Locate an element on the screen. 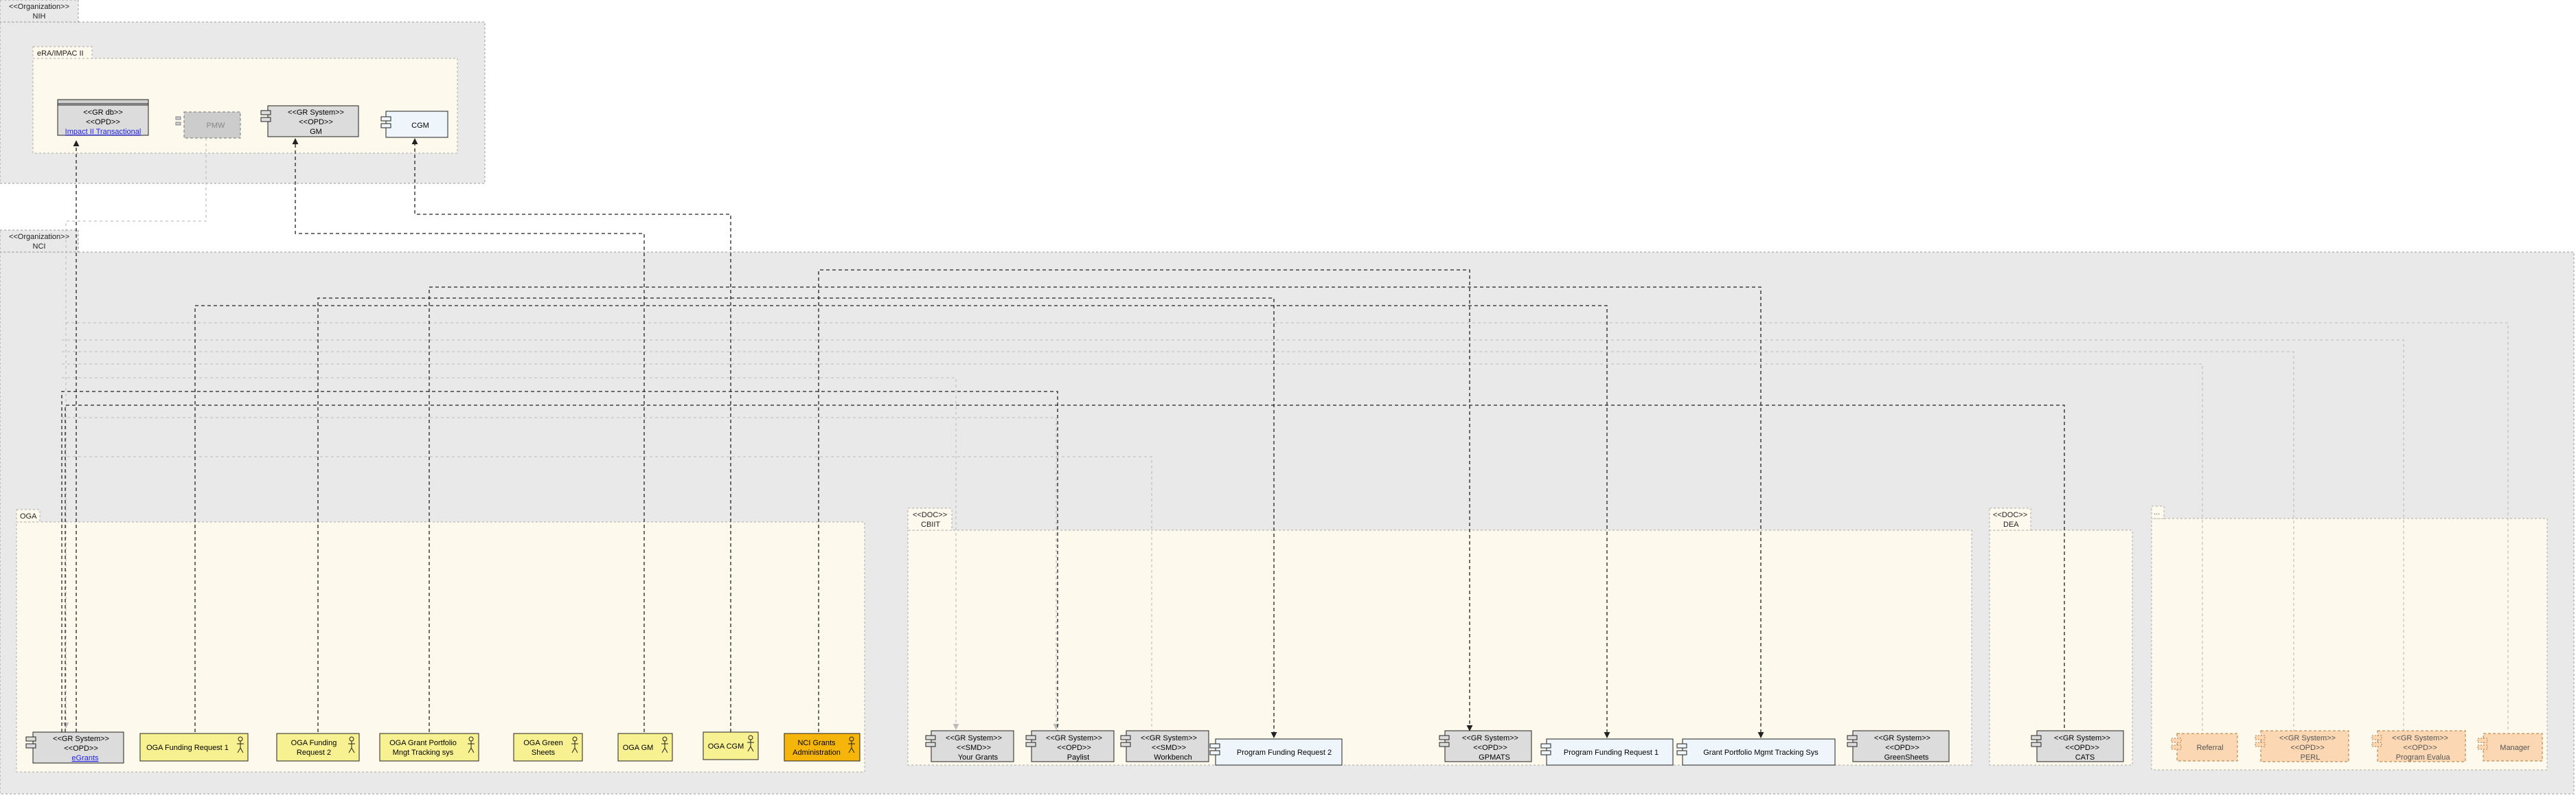  greensheets-system: <<GR System>> <<OPD>> GreenSheets is located at coordinates (1898, 746).